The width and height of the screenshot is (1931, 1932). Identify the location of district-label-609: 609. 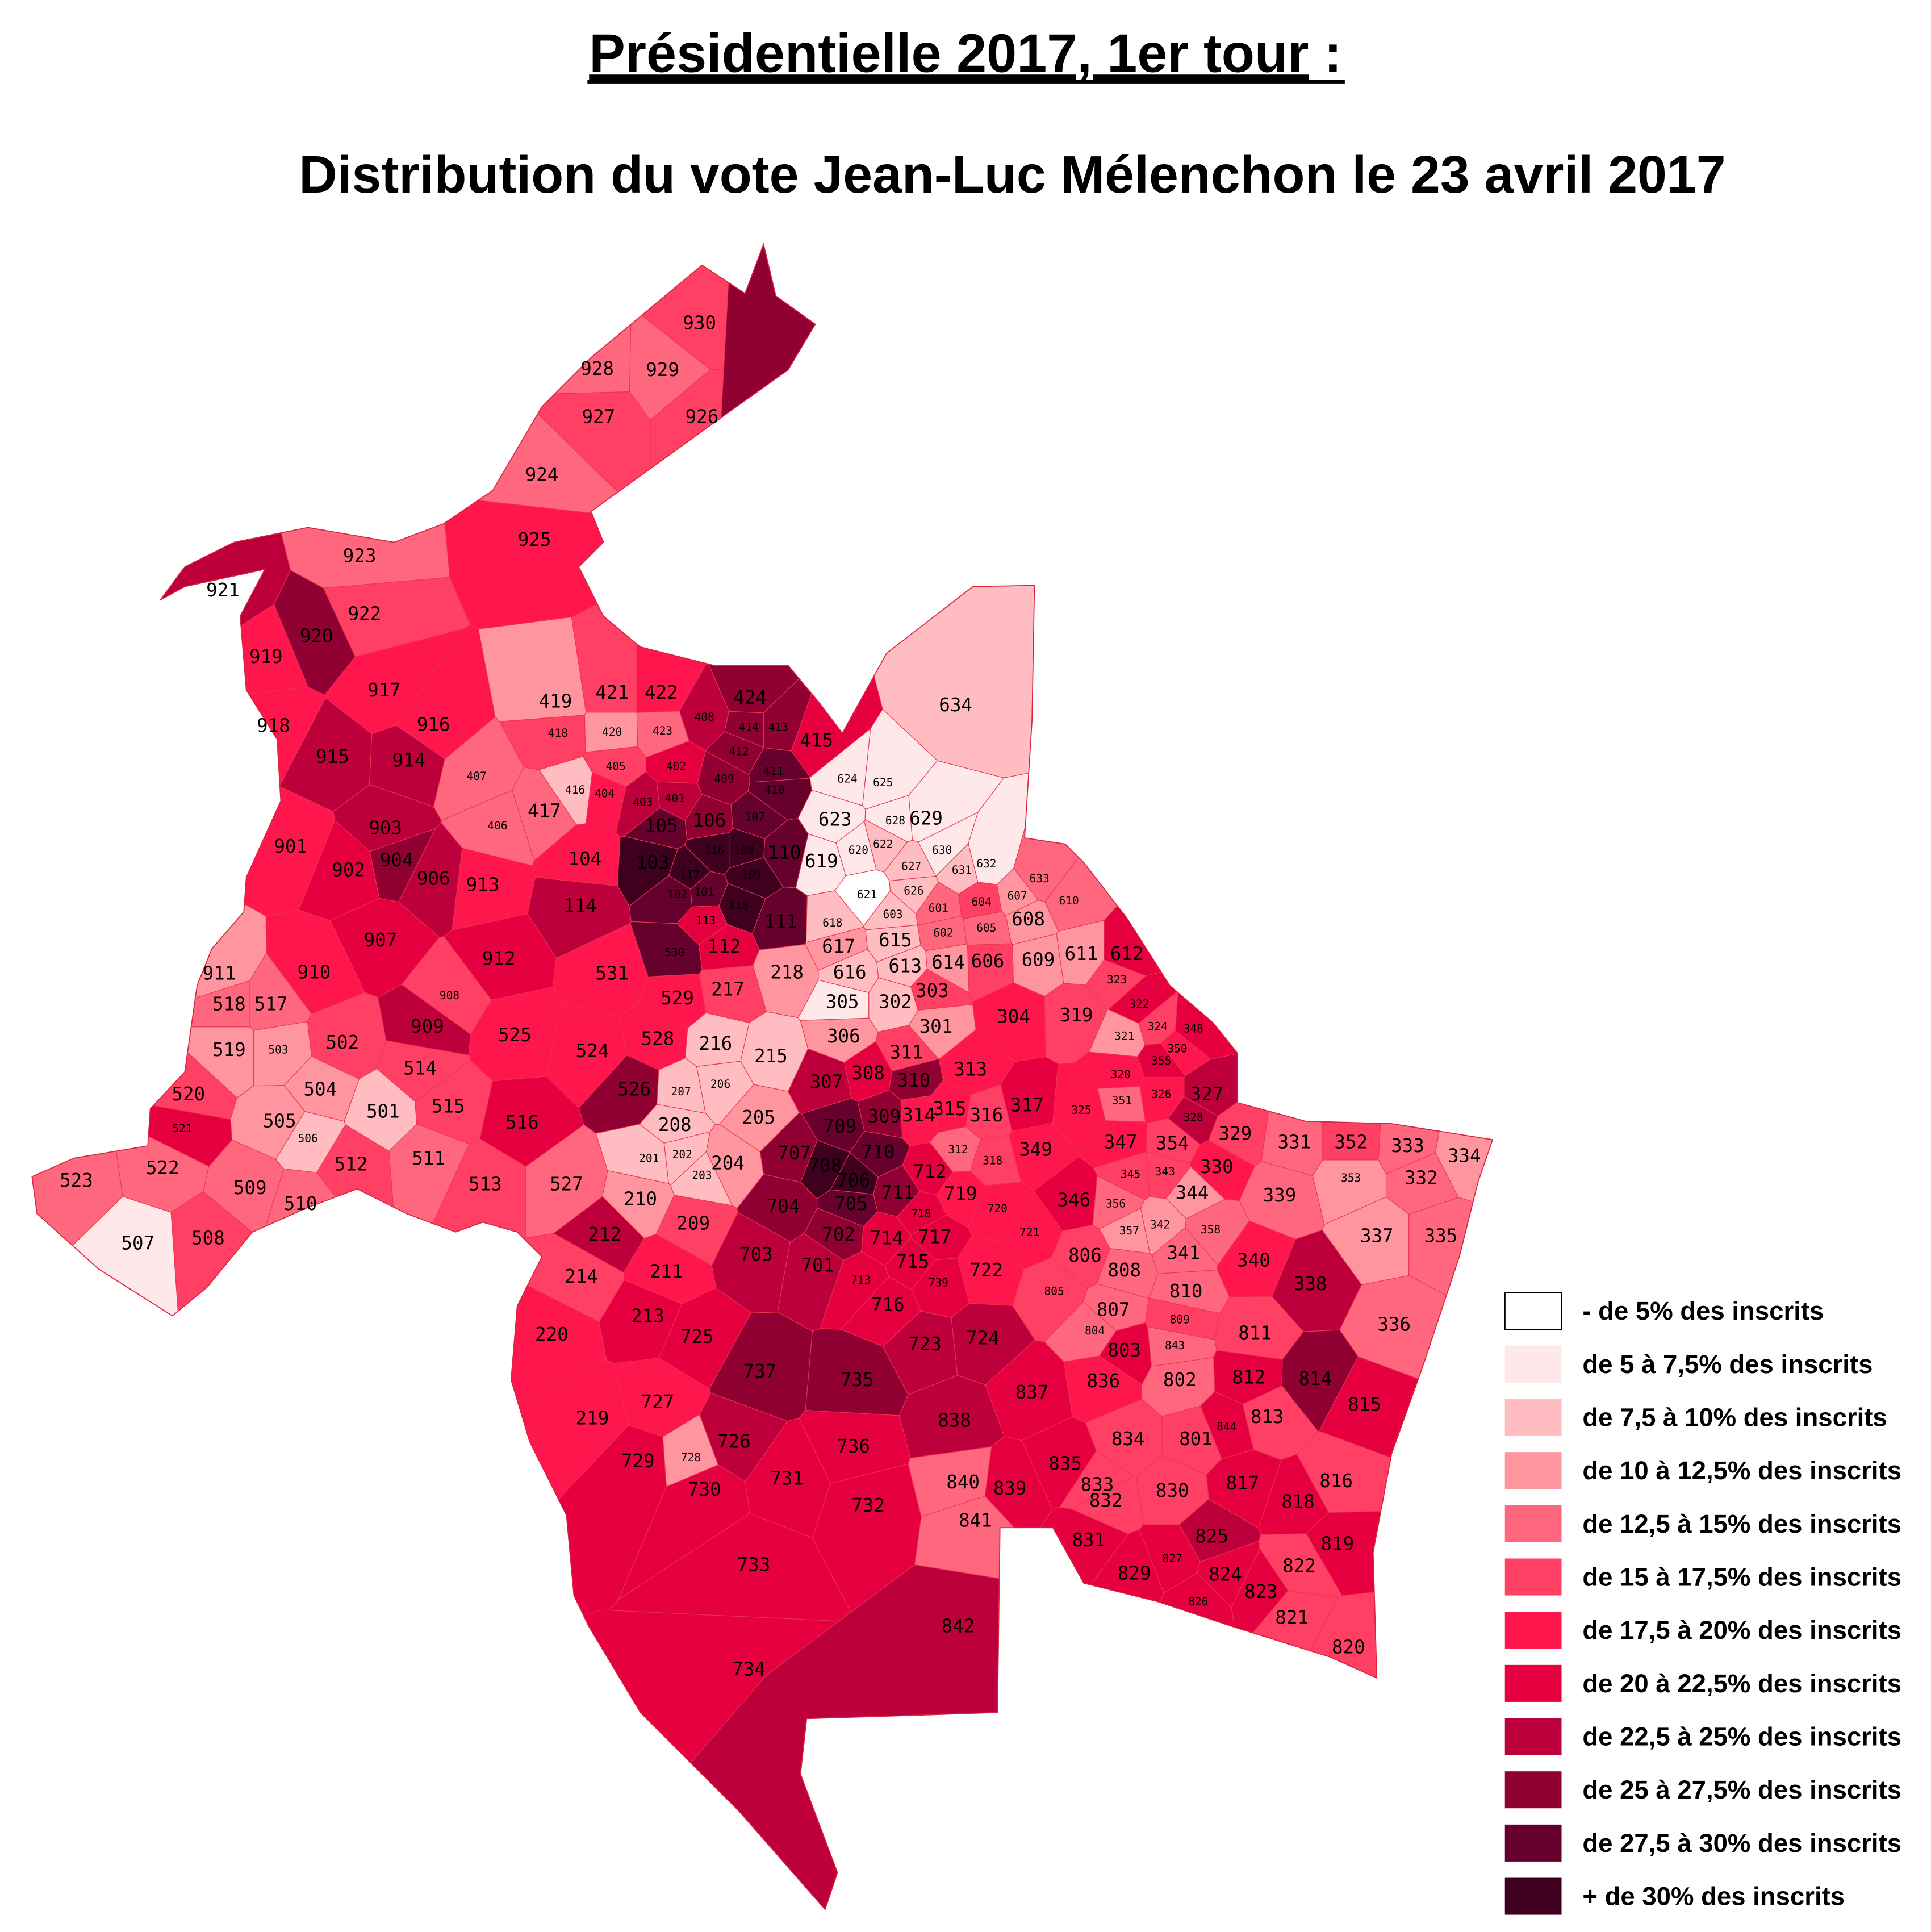
(1039, 960).